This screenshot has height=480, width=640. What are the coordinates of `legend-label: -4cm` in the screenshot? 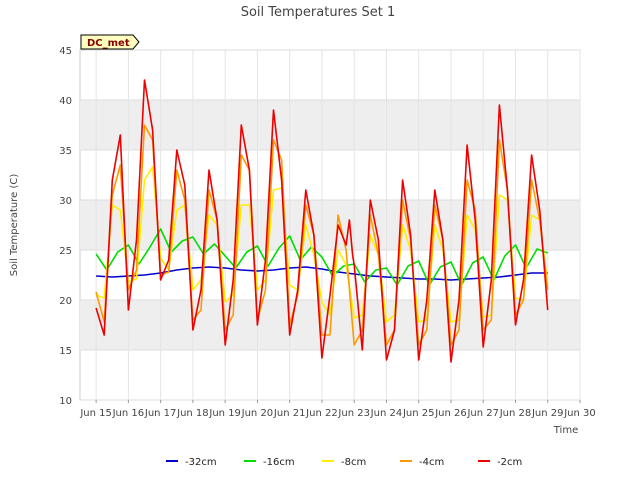 It's located at (431, 462).